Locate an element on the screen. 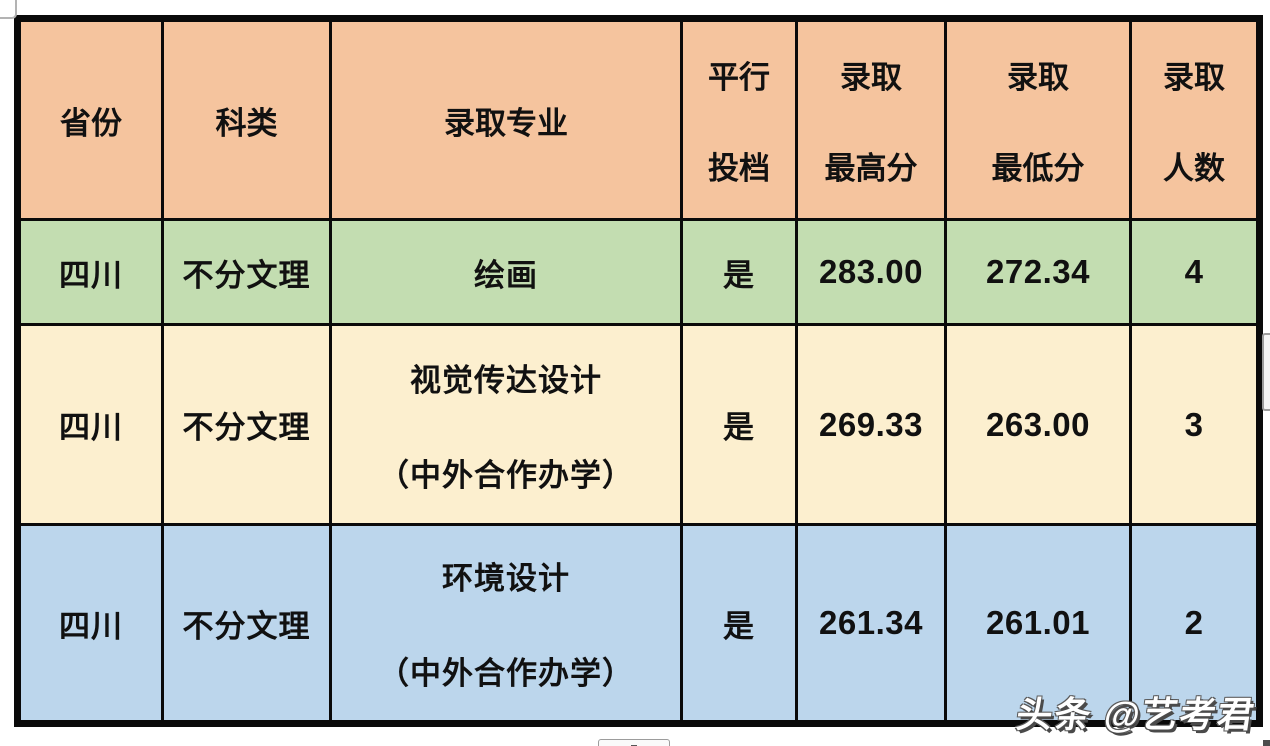  cell-max-score: 269.33 is located at coordinates (871, 424).